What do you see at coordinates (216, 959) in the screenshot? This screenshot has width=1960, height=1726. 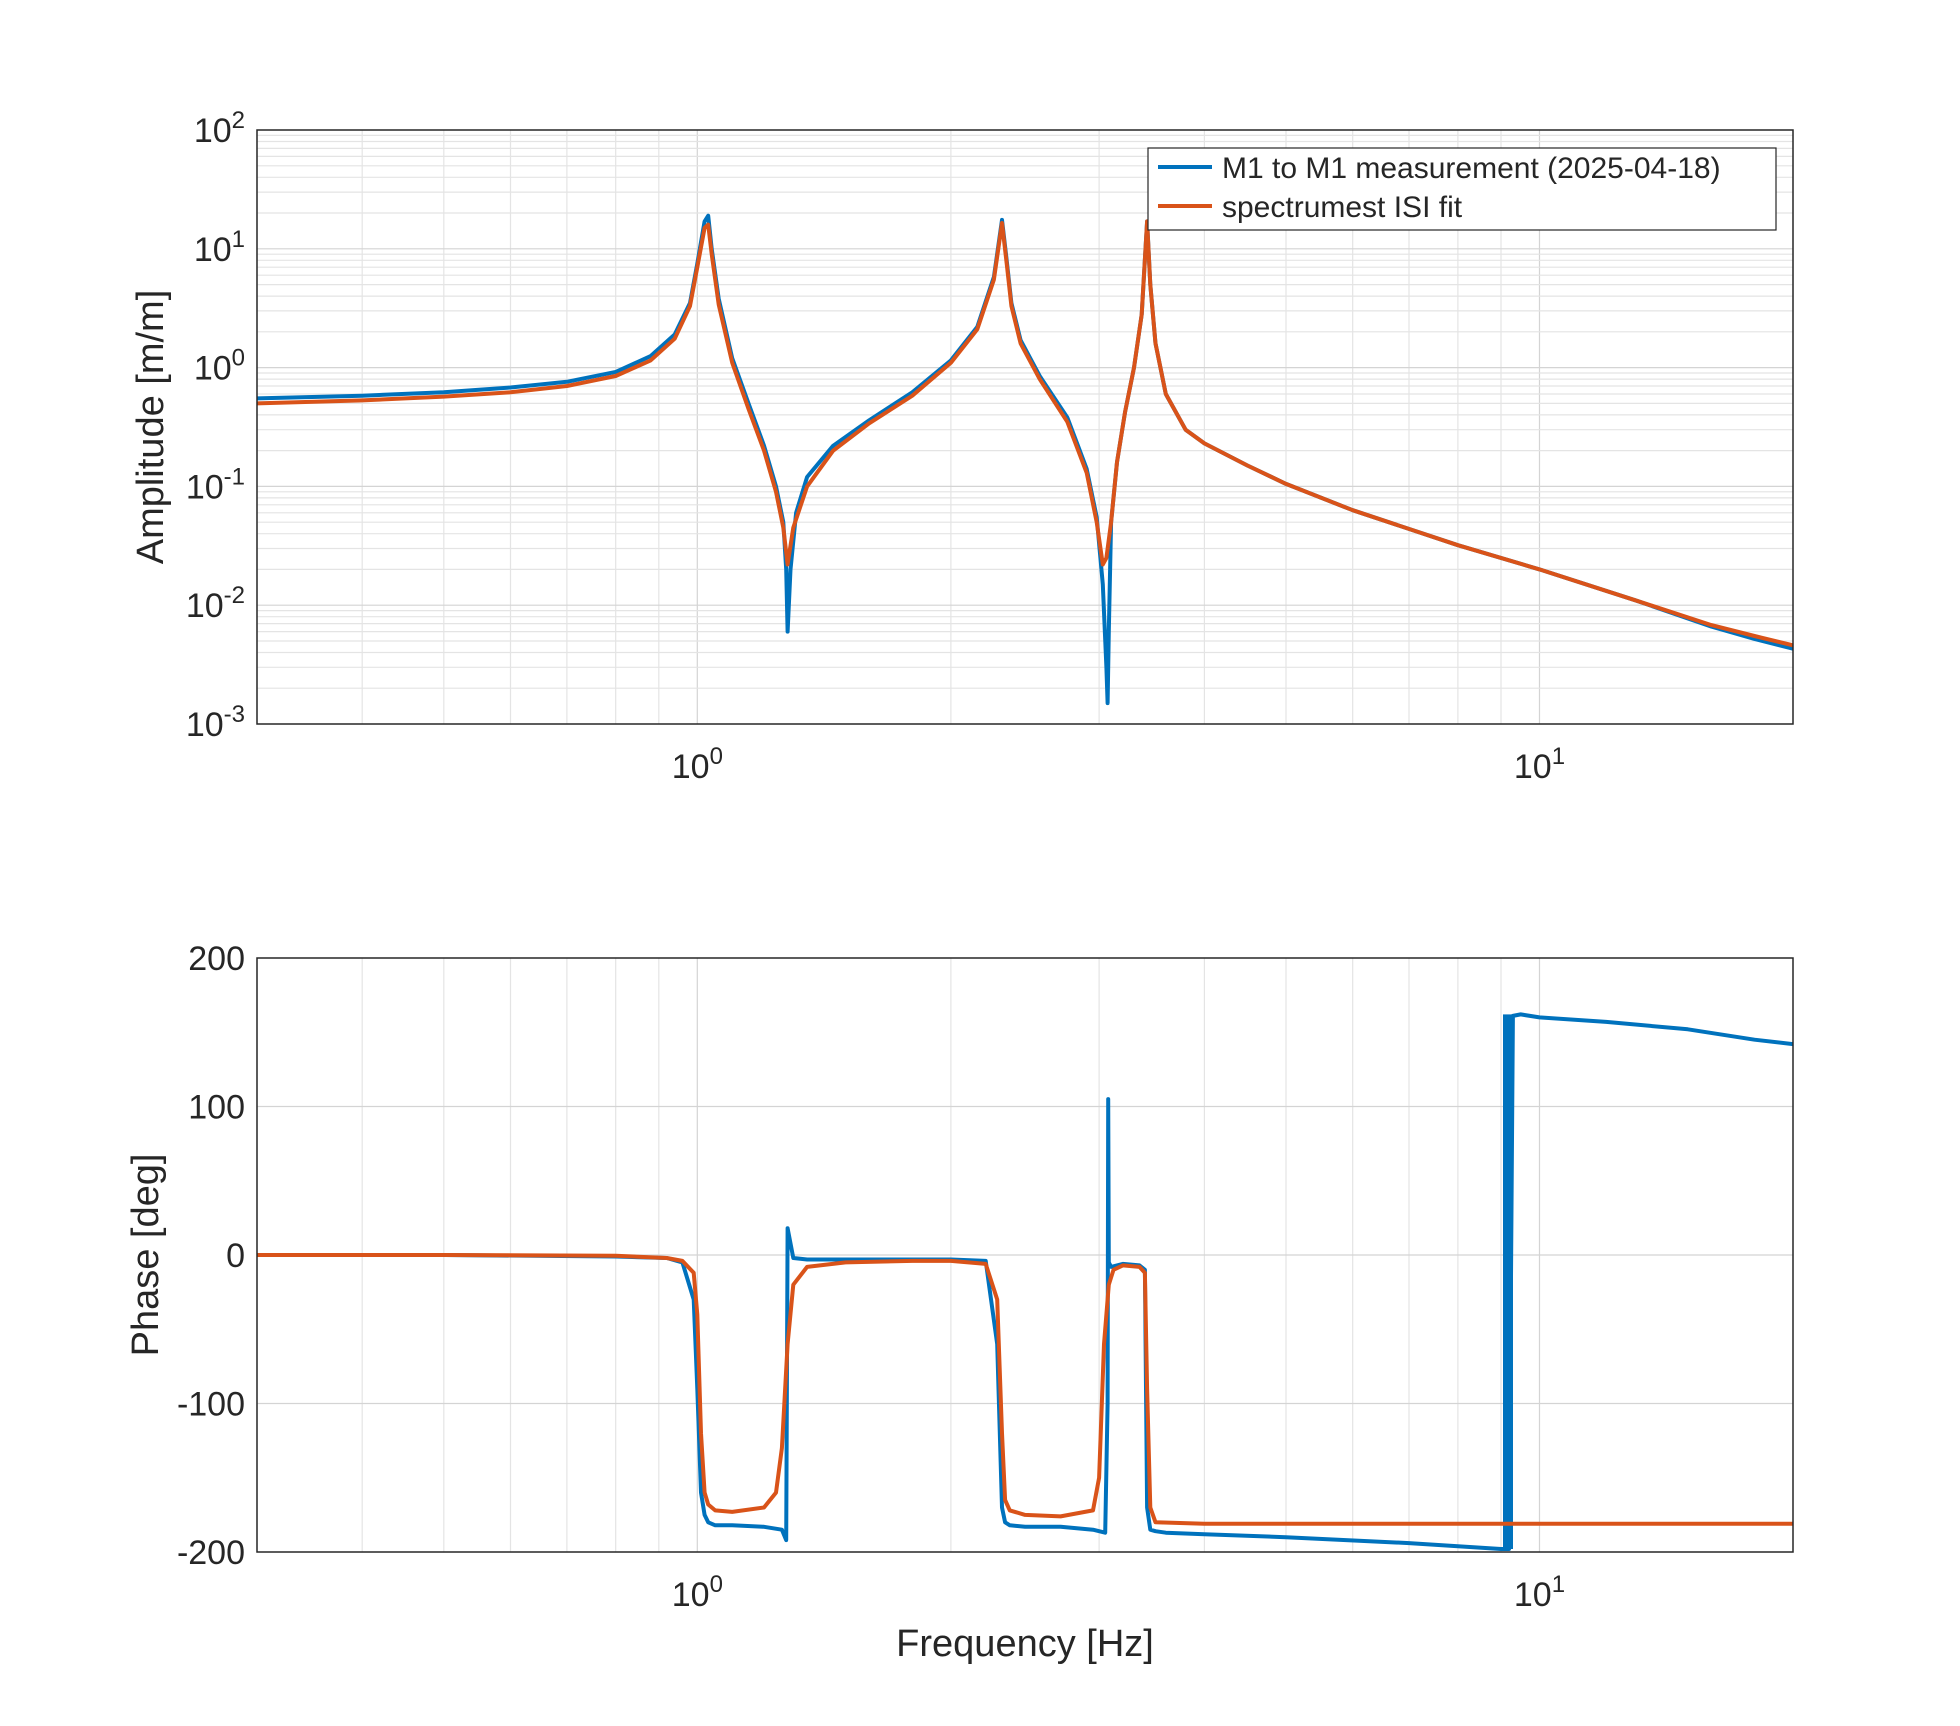 I see `phase-y-tick-label: 200` at bounding box center [216, 959].